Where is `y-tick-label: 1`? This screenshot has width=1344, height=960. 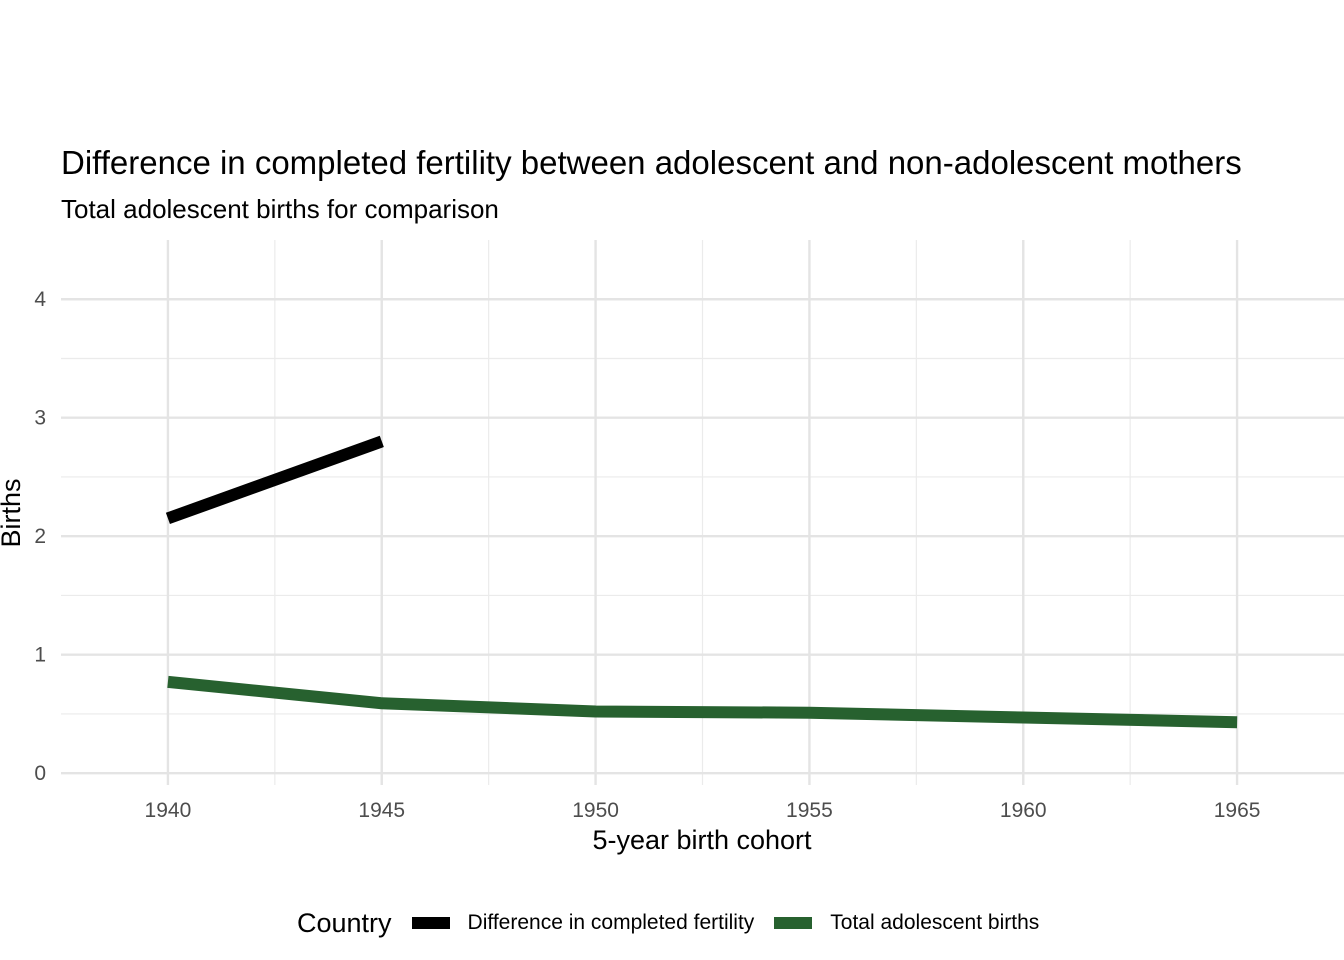 y-tick-label: 1 is located at coordinates (40, 655).